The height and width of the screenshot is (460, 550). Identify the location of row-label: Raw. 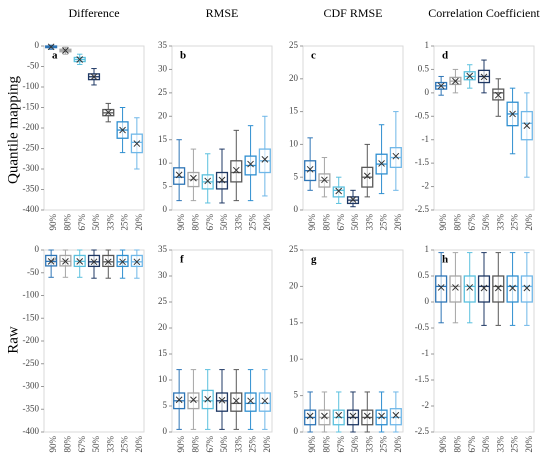
(13, 340).